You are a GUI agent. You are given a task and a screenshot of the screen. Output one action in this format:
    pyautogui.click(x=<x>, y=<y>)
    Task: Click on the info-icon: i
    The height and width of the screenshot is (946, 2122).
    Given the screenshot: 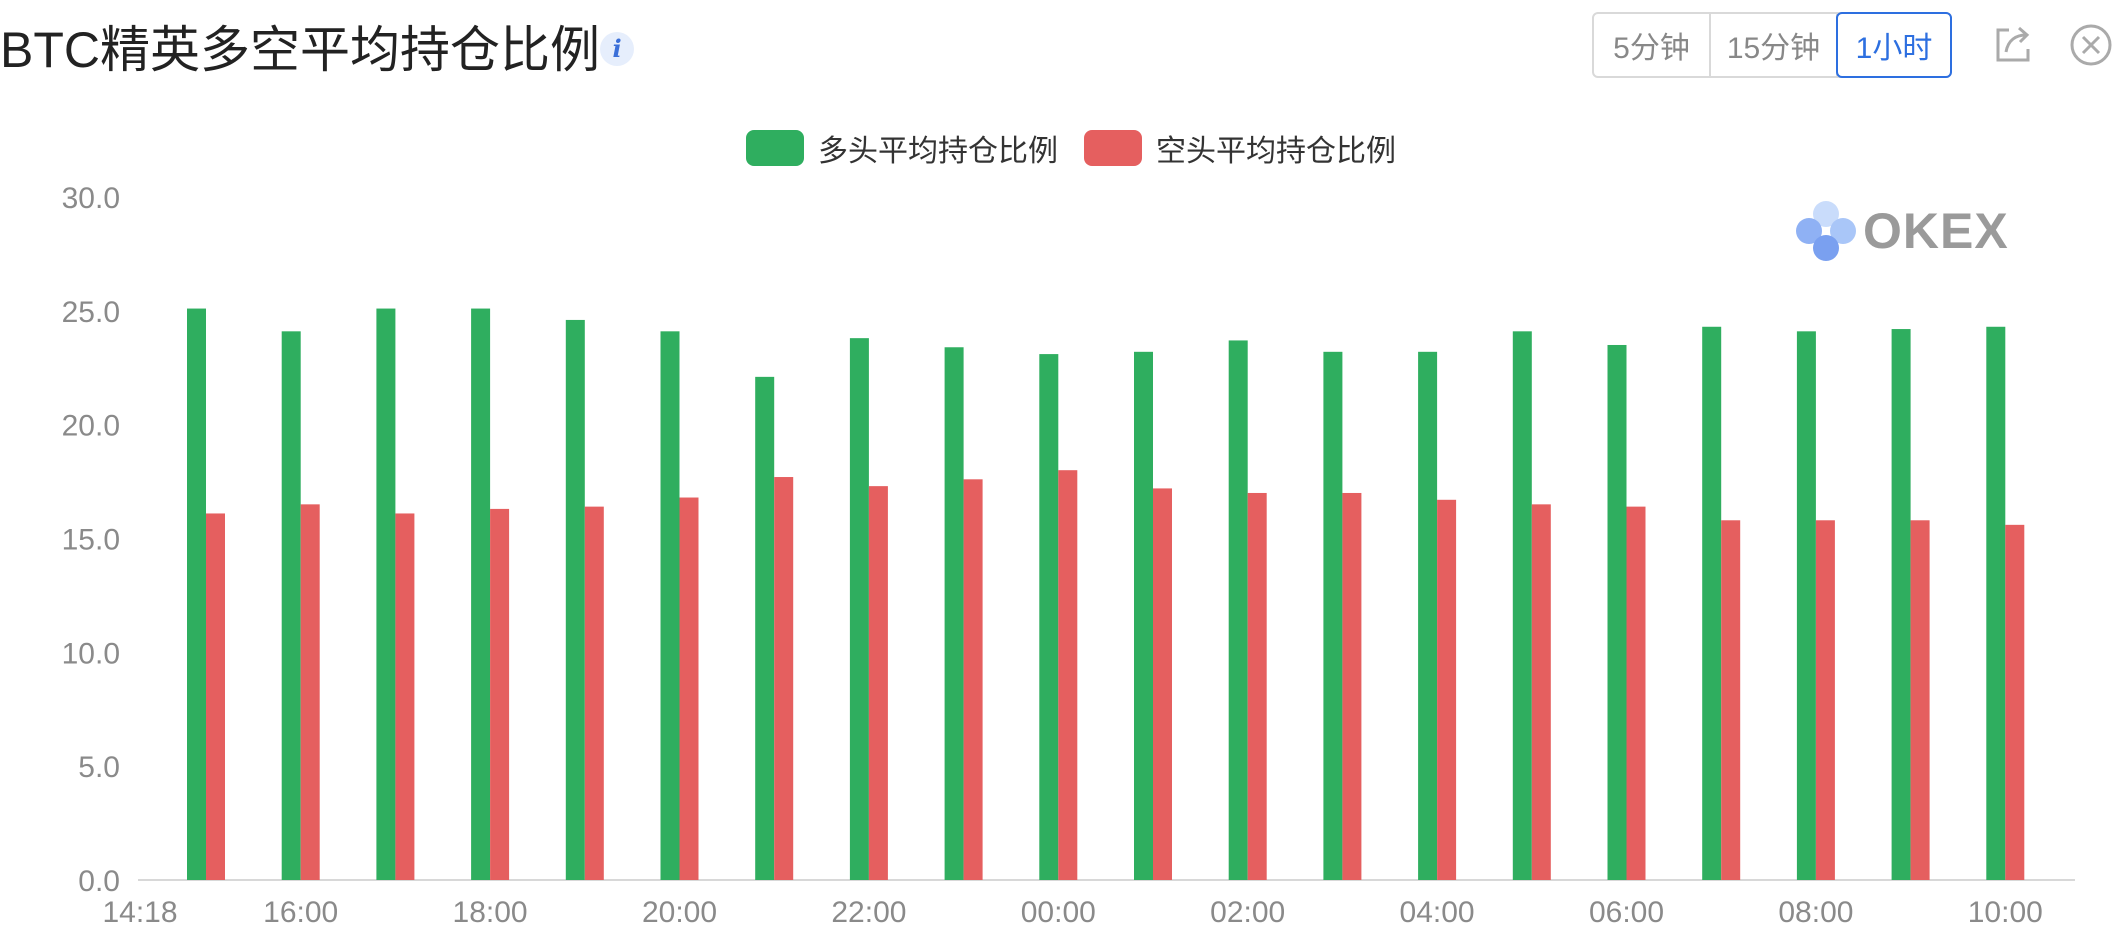 What is the action you would take?
    pyautogui.click(x=617, y=49)
    